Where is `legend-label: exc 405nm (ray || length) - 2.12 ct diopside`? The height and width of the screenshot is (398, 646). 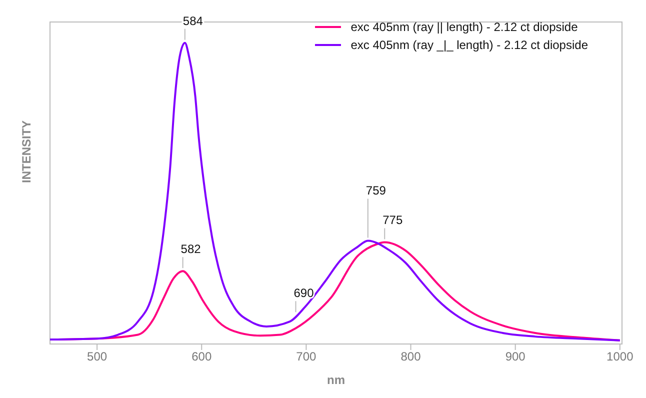 legend-label: exc 405nm (ray || length) - 2.12 ct diopside is located at coordinates (464, 27).